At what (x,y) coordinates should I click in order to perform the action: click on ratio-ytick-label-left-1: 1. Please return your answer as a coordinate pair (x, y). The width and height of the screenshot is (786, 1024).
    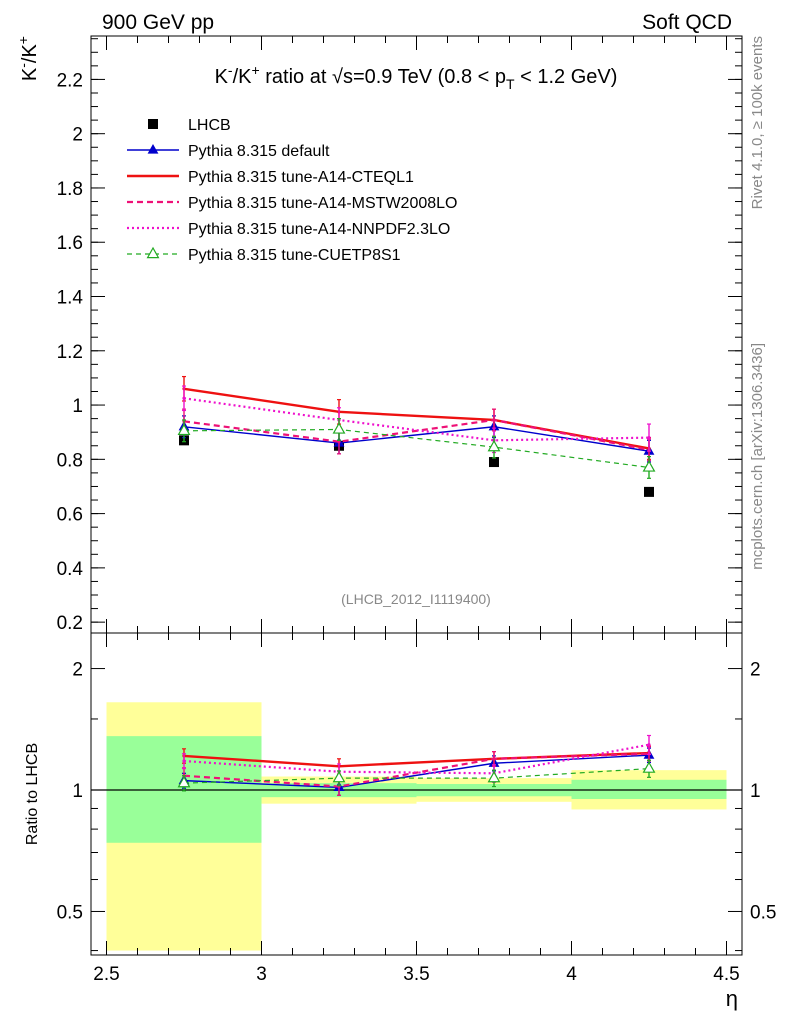
    Looking at the image, I should click on (77, 791).